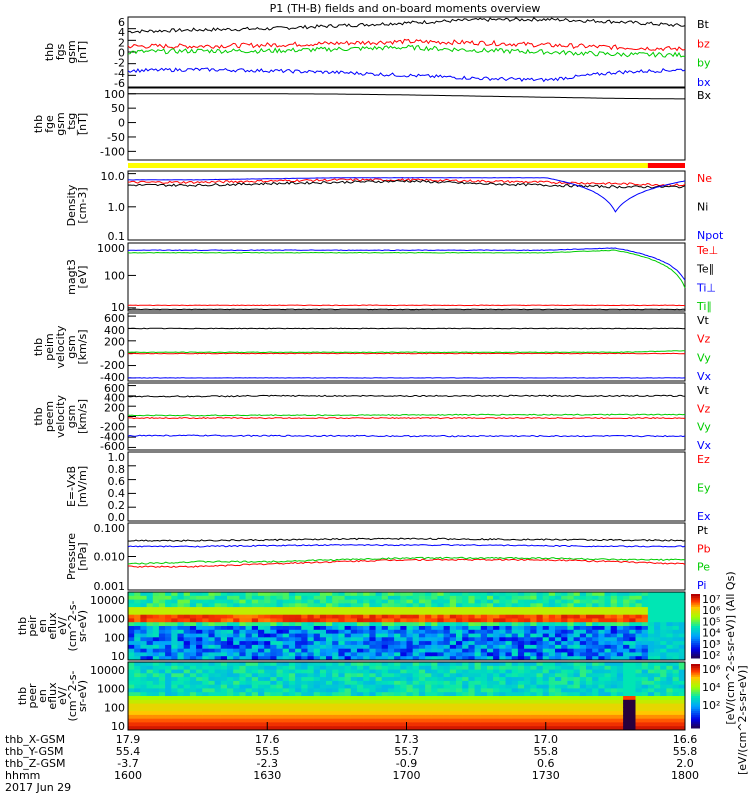 Image resolution: width=750 pixels, height=800 pixels. What do you see at coordinates (66, 51) in the screenshot?
I see `y-axis-label: thbfgsgsm[nT]` at bounding box center [66, 51].